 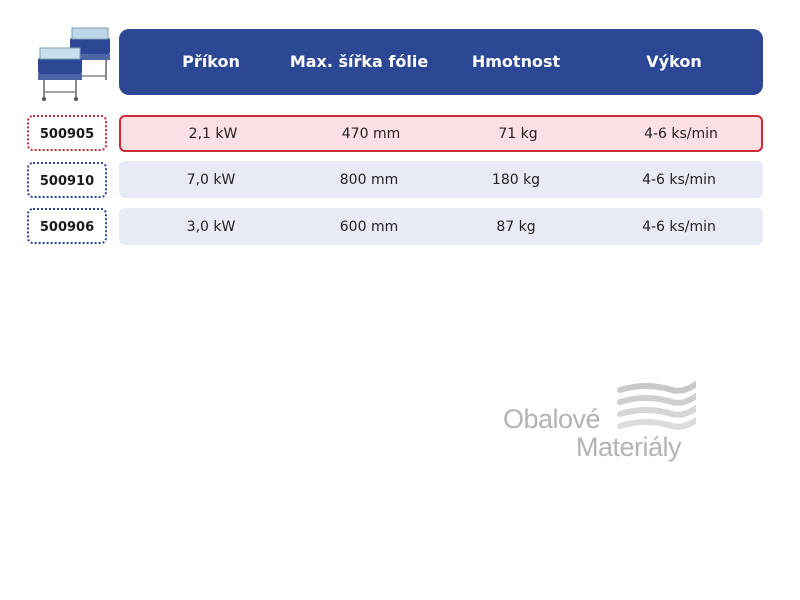 What do you see at coordinates (369, 227) in the screenshot?
I see `cell-max-width: 600 mm` at bounding box center [369, 227].